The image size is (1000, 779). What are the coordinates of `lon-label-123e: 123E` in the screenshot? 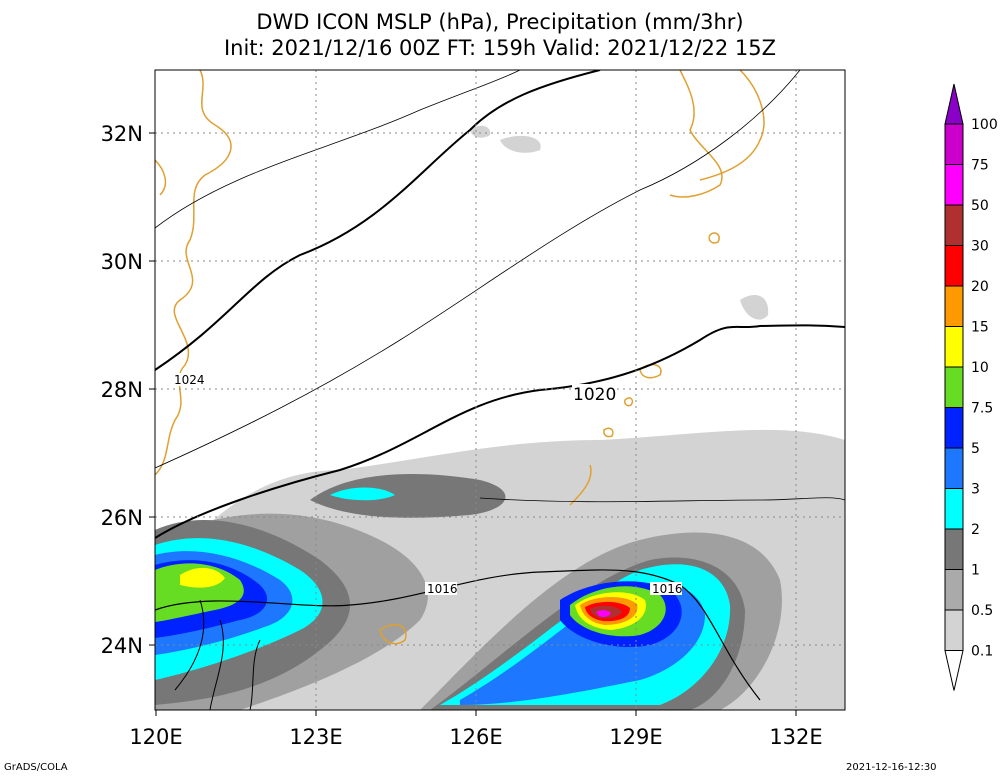 It's located at (315, 737).